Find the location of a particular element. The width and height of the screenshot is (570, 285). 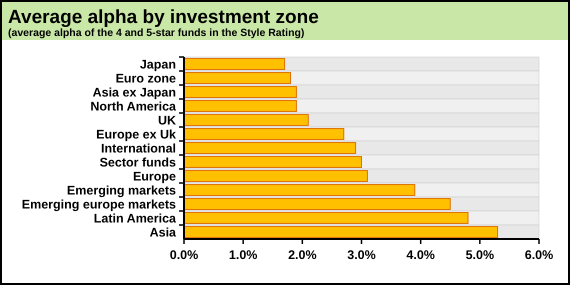

x-tick-label: 1.0% is located at coordinates (243, 255).